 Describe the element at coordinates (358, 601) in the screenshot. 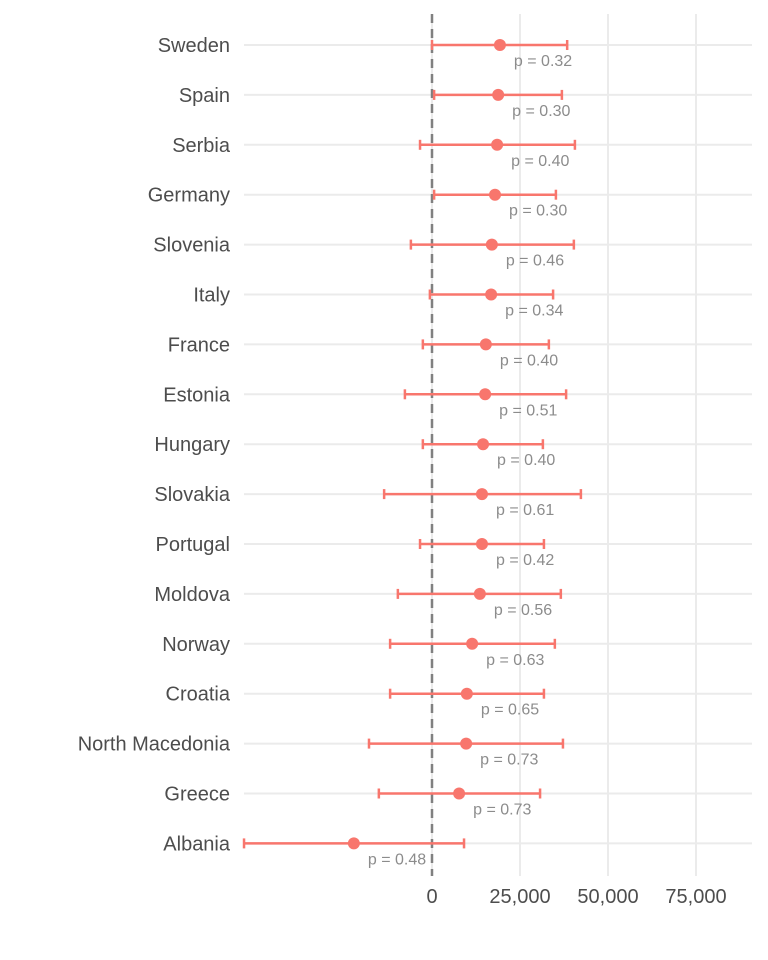

I see `forest-row: Moldova p = 0.56` at that location.